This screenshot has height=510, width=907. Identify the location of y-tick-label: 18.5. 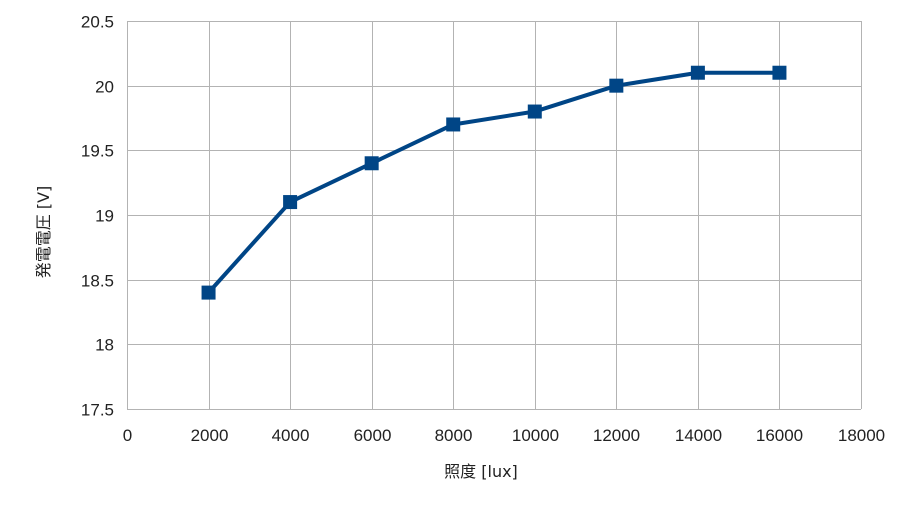
(97, 281).